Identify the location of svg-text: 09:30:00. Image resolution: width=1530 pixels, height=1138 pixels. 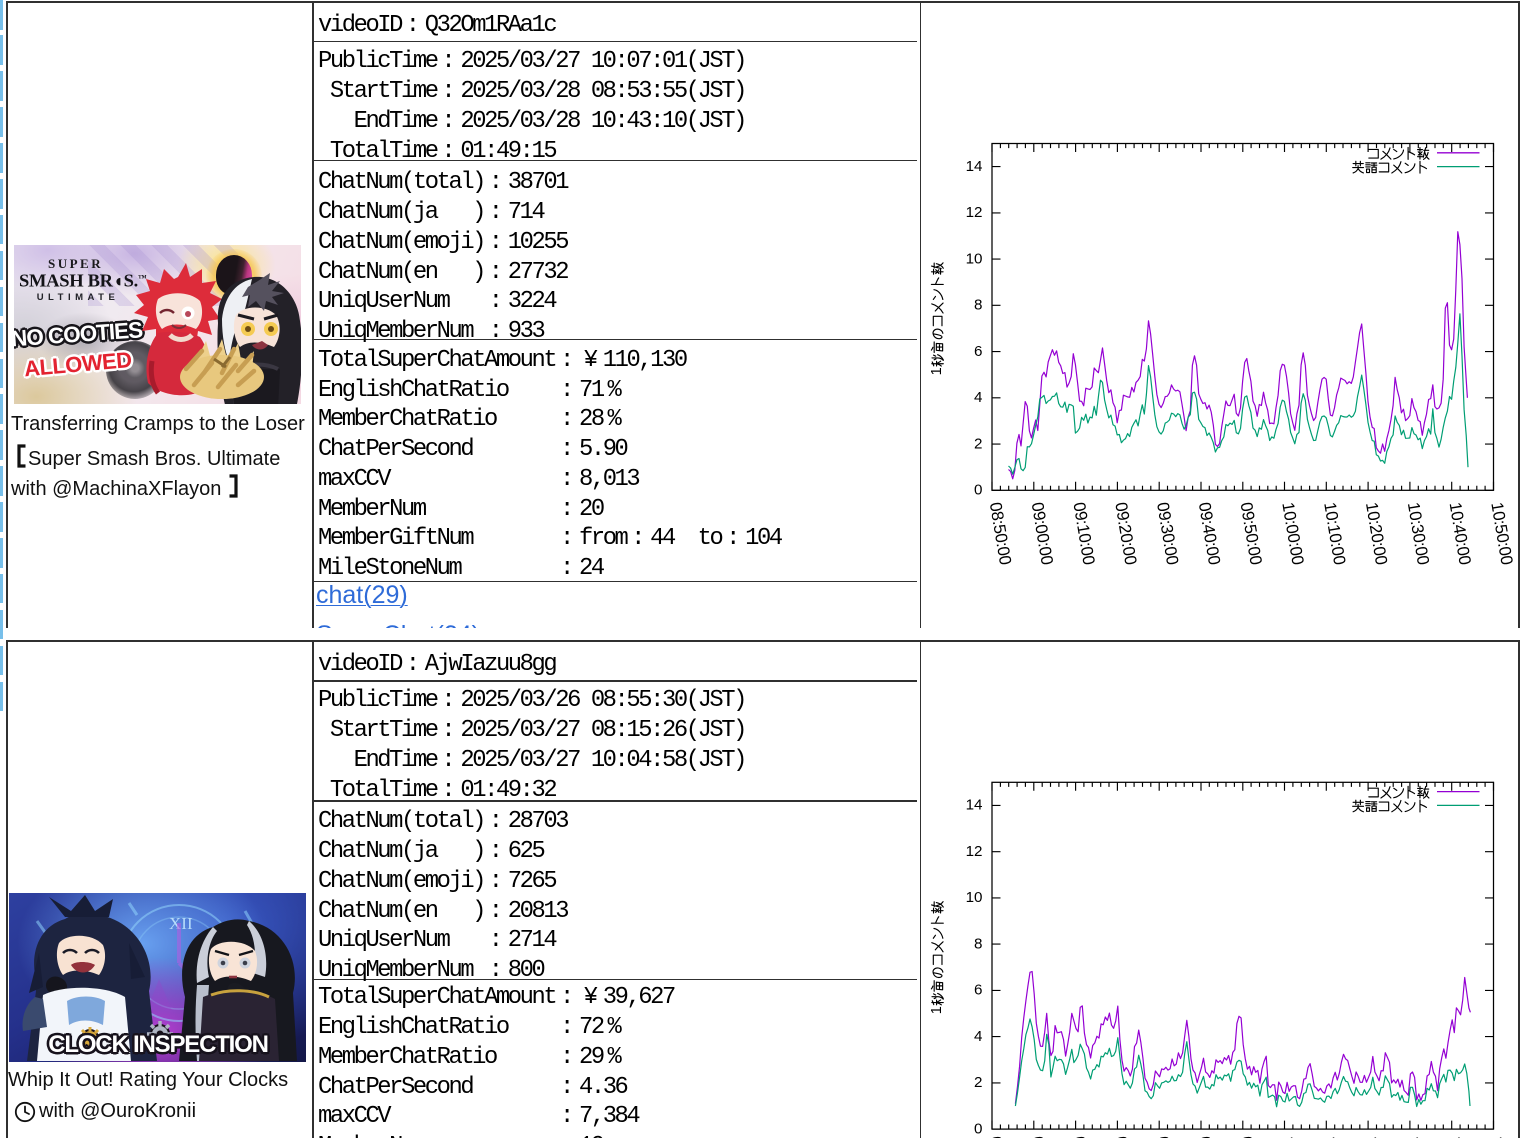
(1167, 533).